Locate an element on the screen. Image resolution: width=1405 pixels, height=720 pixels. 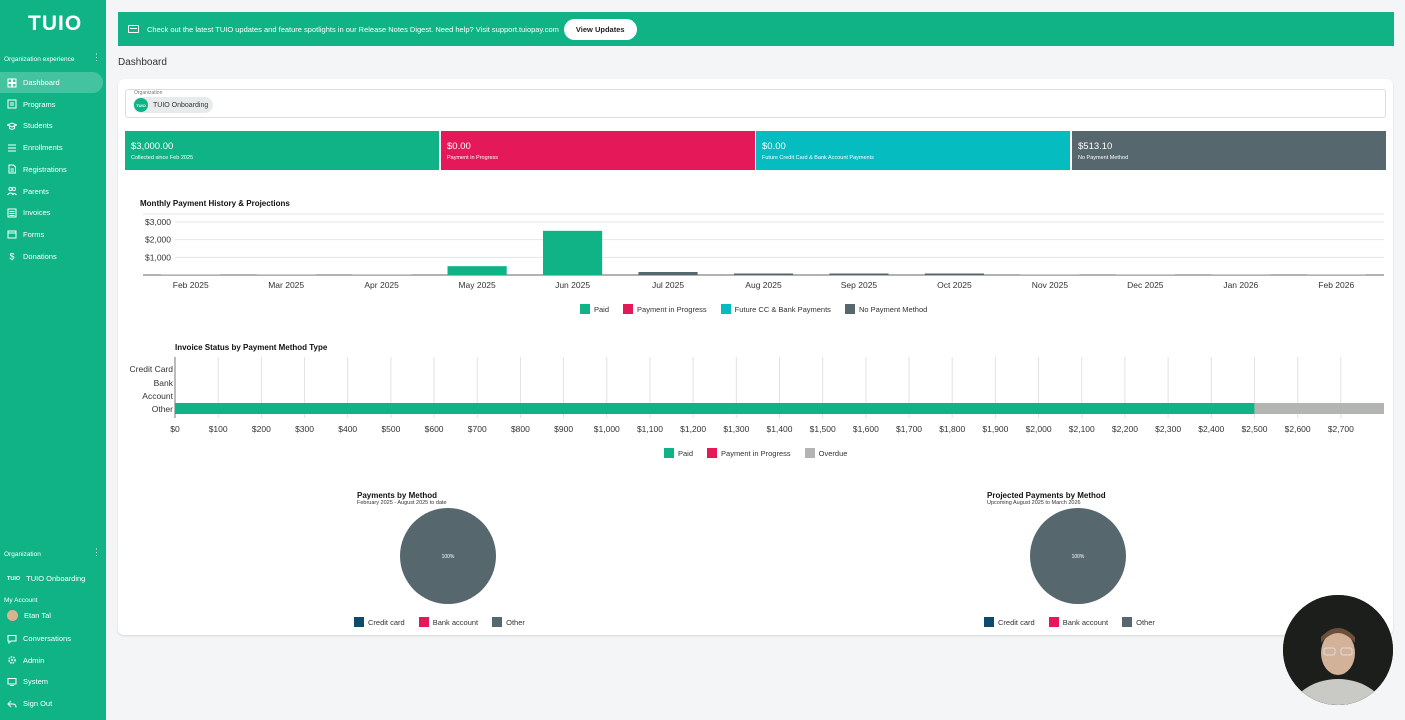
sidebar-item-students: Students is located at coordinates (51, 125).